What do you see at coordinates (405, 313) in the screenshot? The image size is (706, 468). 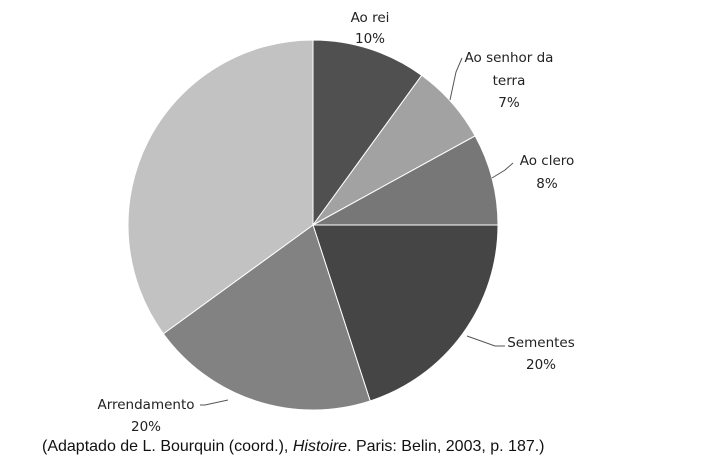 I see `pie-slice-sementes` at bounding box center [405, 313].